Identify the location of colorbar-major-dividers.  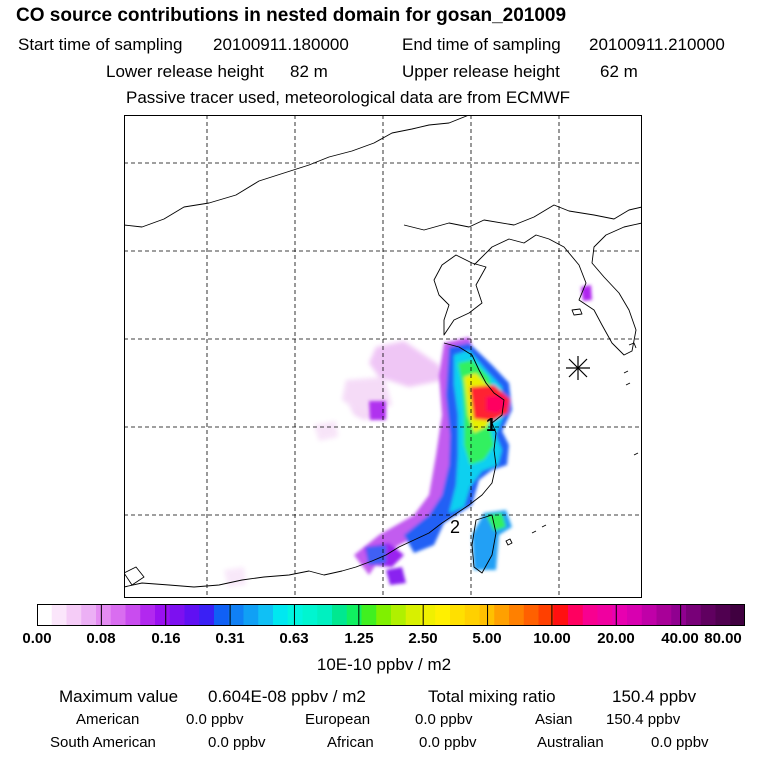
(391, 615).